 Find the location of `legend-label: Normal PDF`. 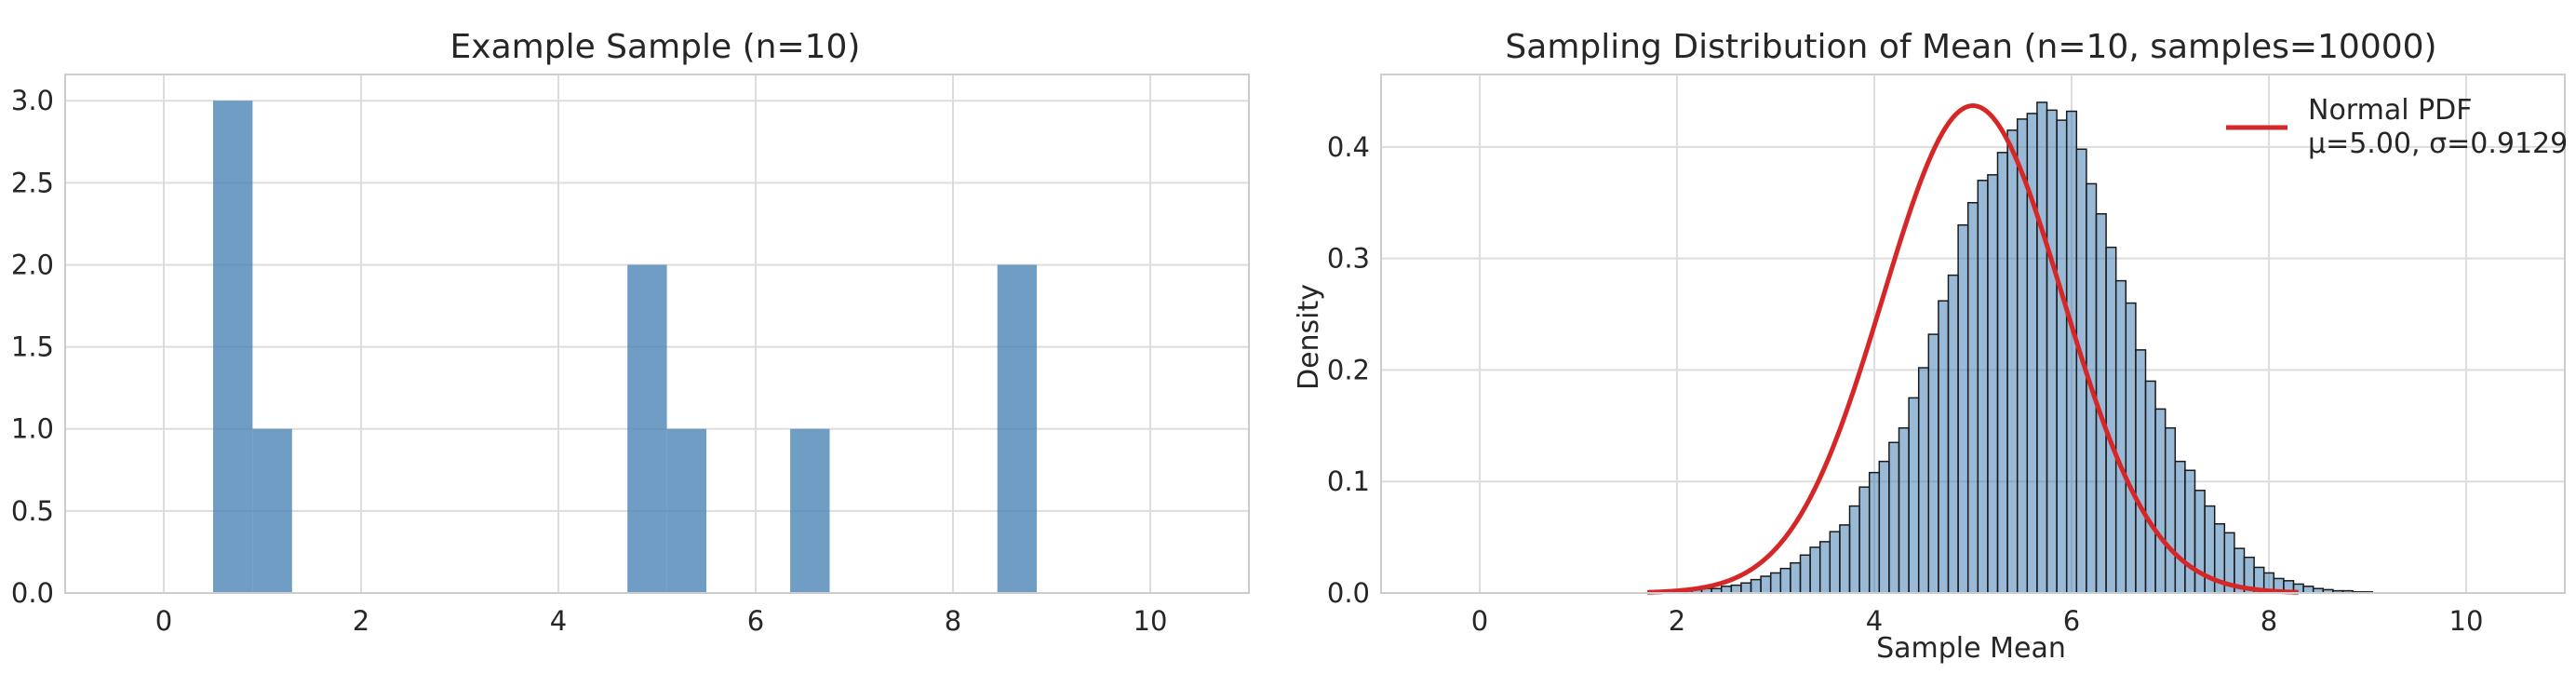

legend-label: Normal PDF is located at coordinates (2390, 110).